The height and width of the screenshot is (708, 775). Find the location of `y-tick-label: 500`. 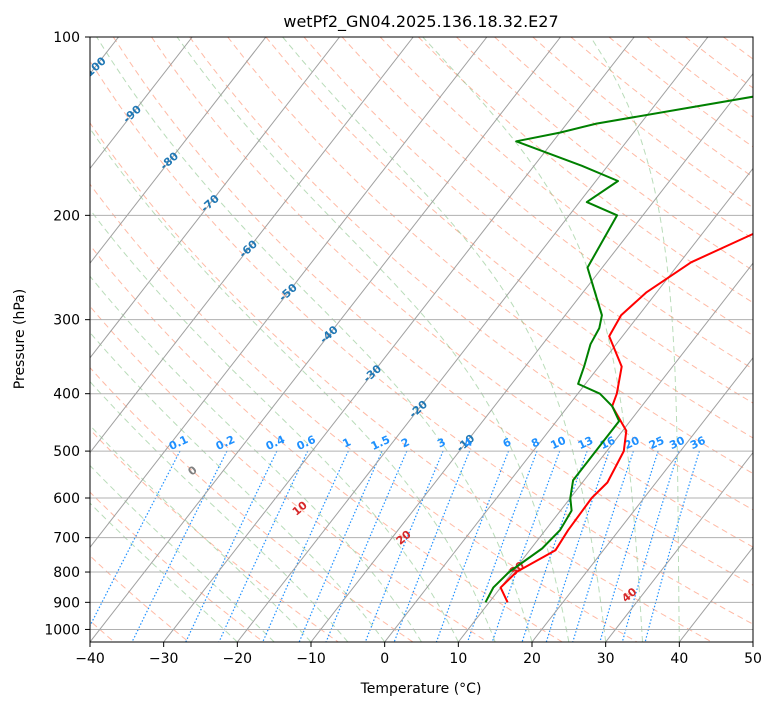

y-tick-label: 500 is located at coordinates (66, 452).